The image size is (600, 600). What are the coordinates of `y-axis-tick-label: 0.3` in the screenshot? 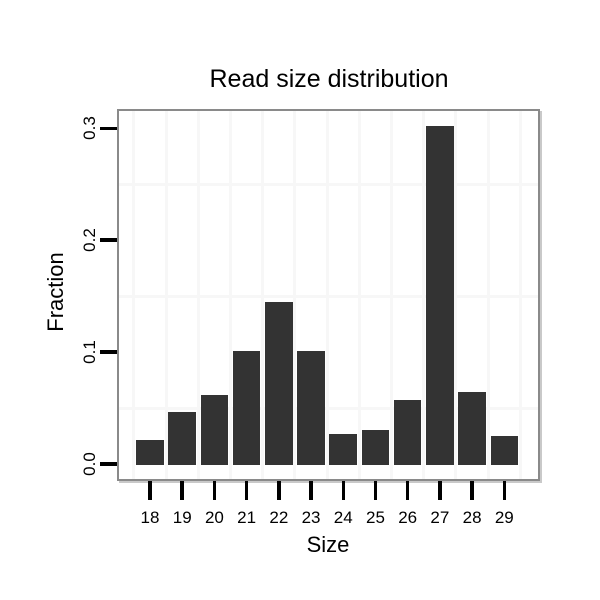 It's located at (89, 128).